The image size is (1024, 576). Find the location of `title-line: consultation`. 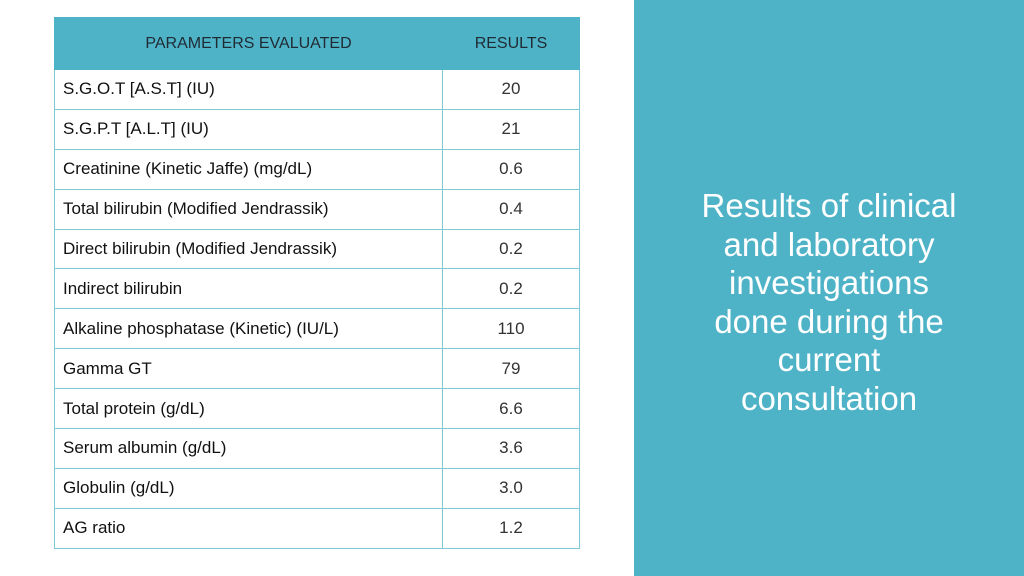

title-line: consultation is located at coordinates (829, 398).